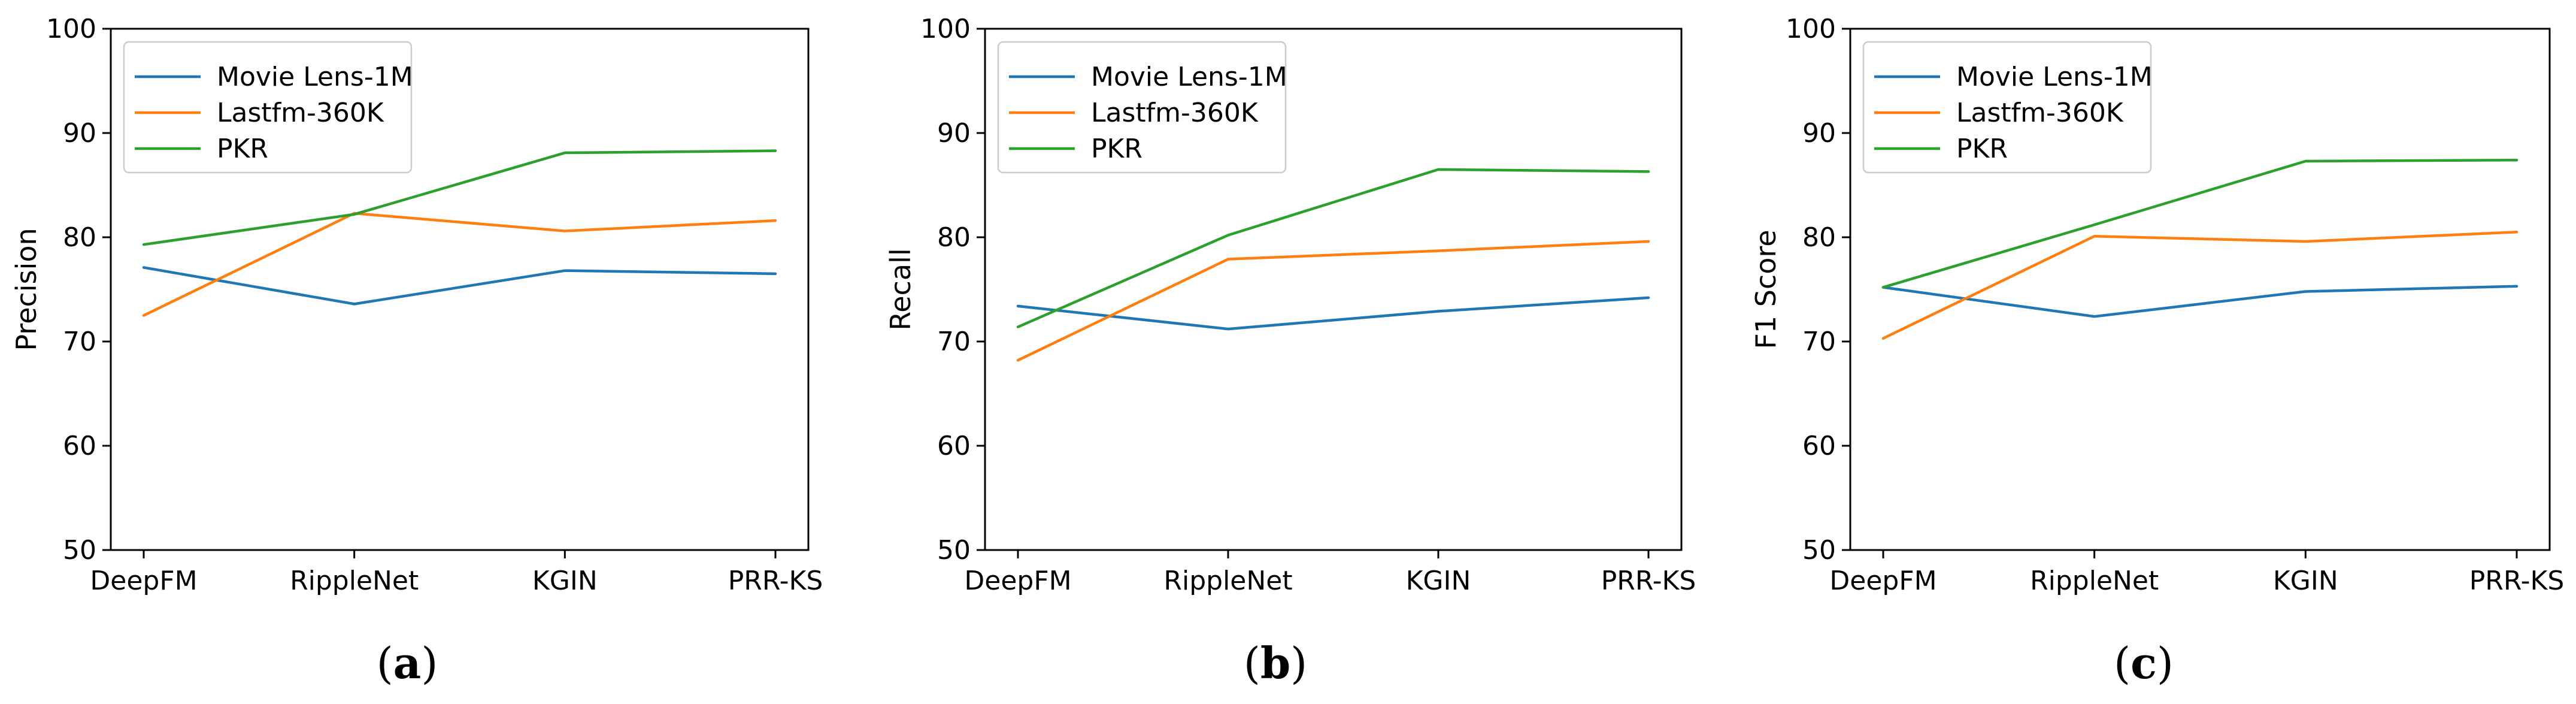 This screenshot has height=704, width=2576. What do you see at coordinates (900, 289) in the screenshot?
I see `y-axis-label: Recall` at bounding box center [900, 289].